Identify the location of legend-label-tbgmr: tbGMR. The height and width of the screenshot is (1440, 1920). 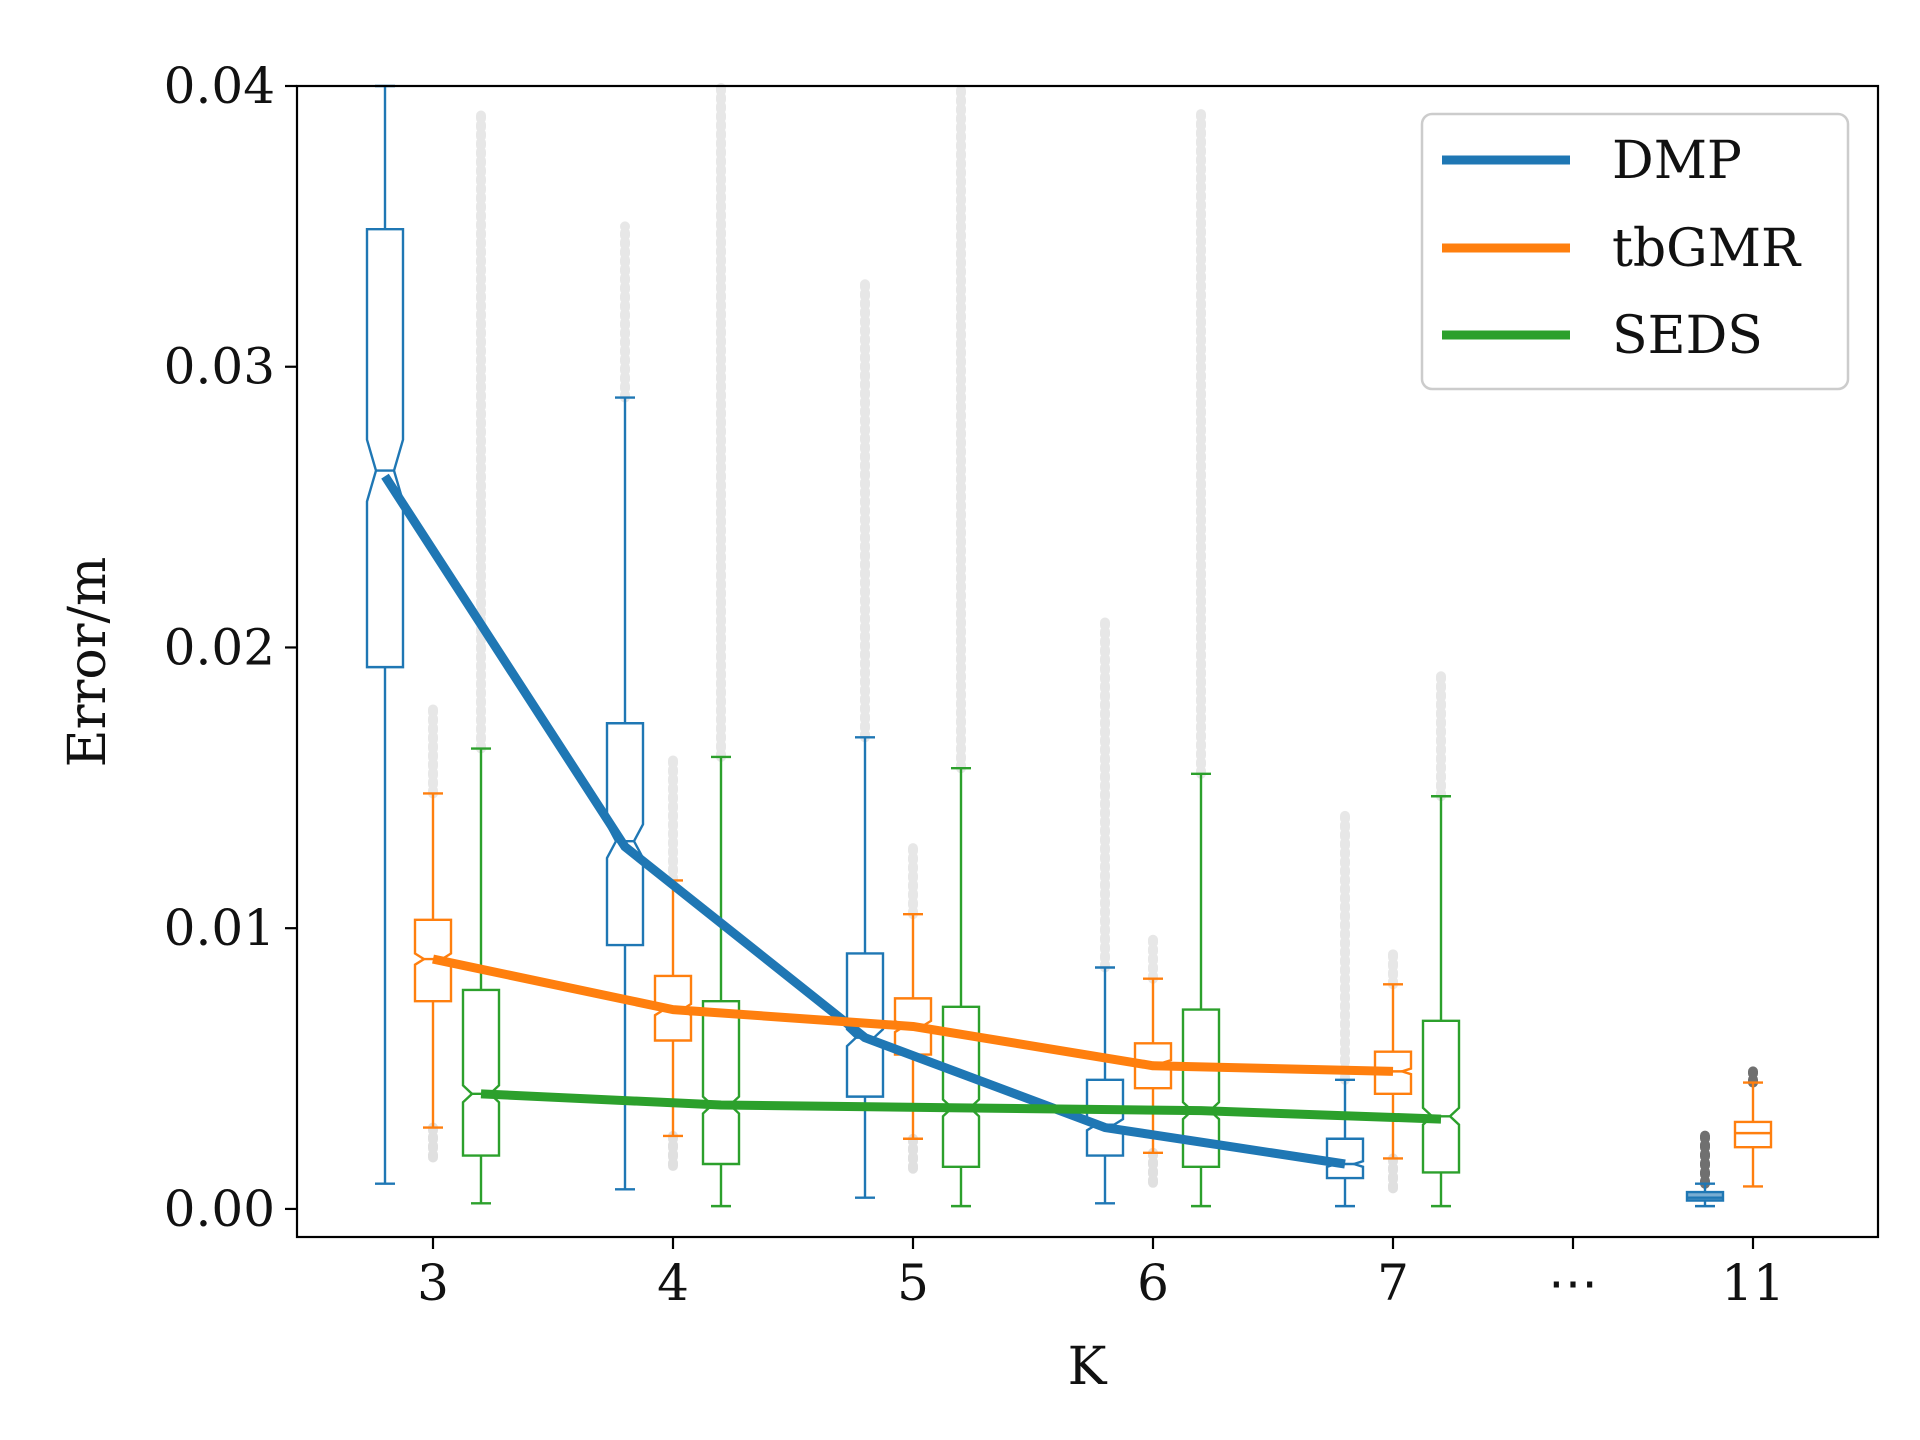
(1707, 249).